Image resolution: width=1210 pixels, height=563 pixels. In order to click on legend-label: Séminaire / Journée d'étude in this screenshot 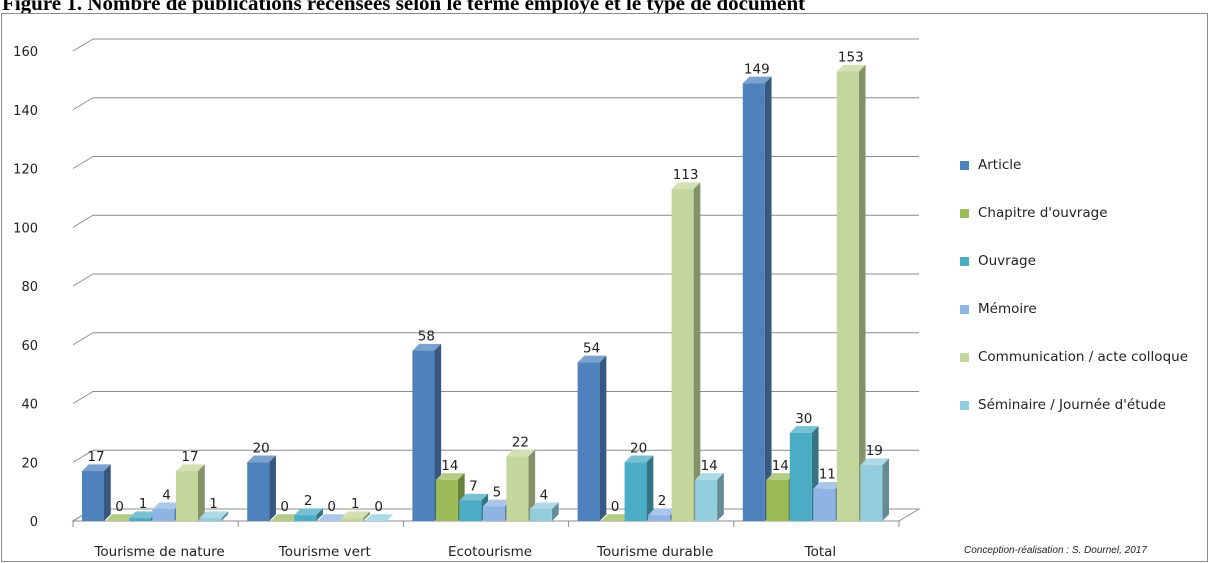, I will do `click(1072, 405)`.